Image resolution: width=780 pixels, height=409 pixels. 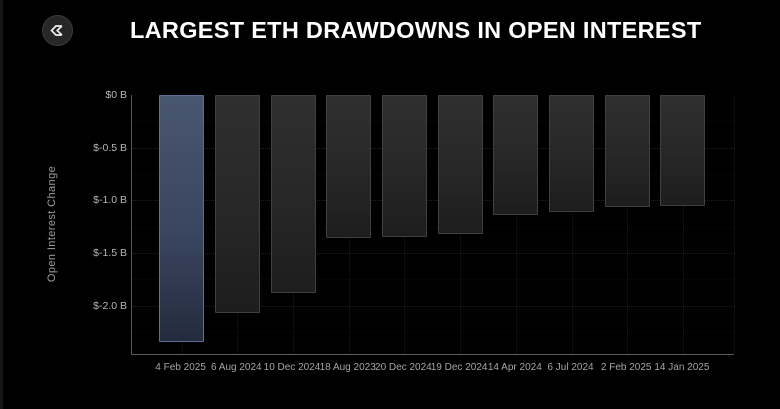 I want to click on chart-bar-19-dec-2024, so click(x=460, y=164).